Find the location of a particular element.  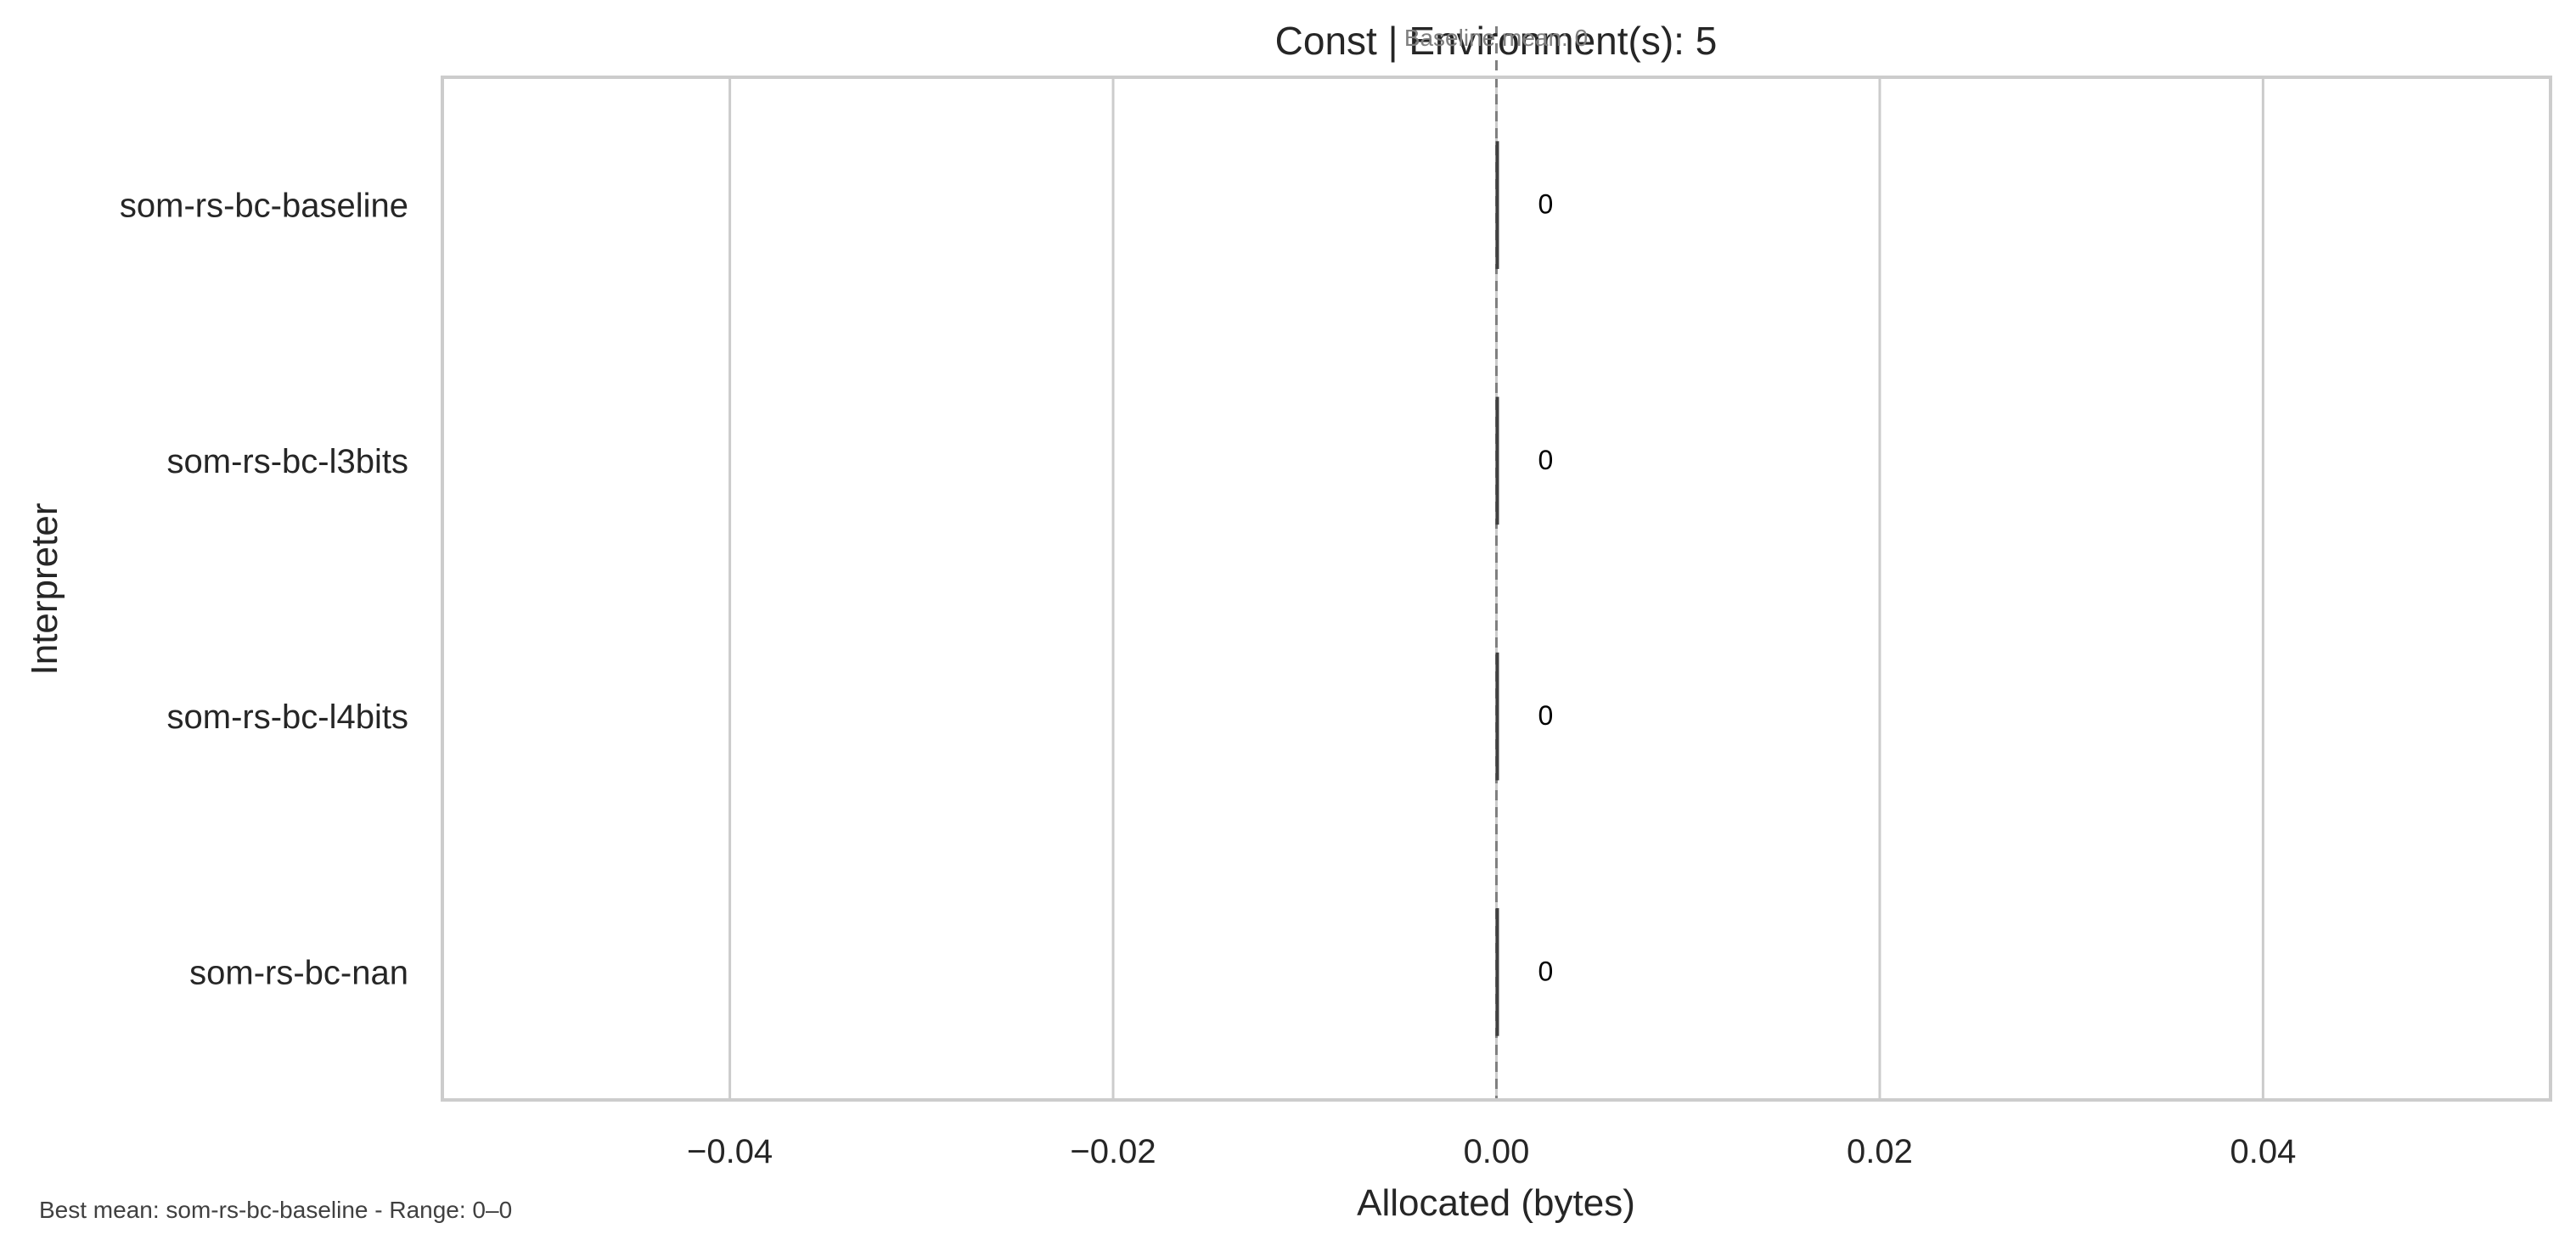

data-labels: 0 0 0 0 is located at coordinates (1546, 588).